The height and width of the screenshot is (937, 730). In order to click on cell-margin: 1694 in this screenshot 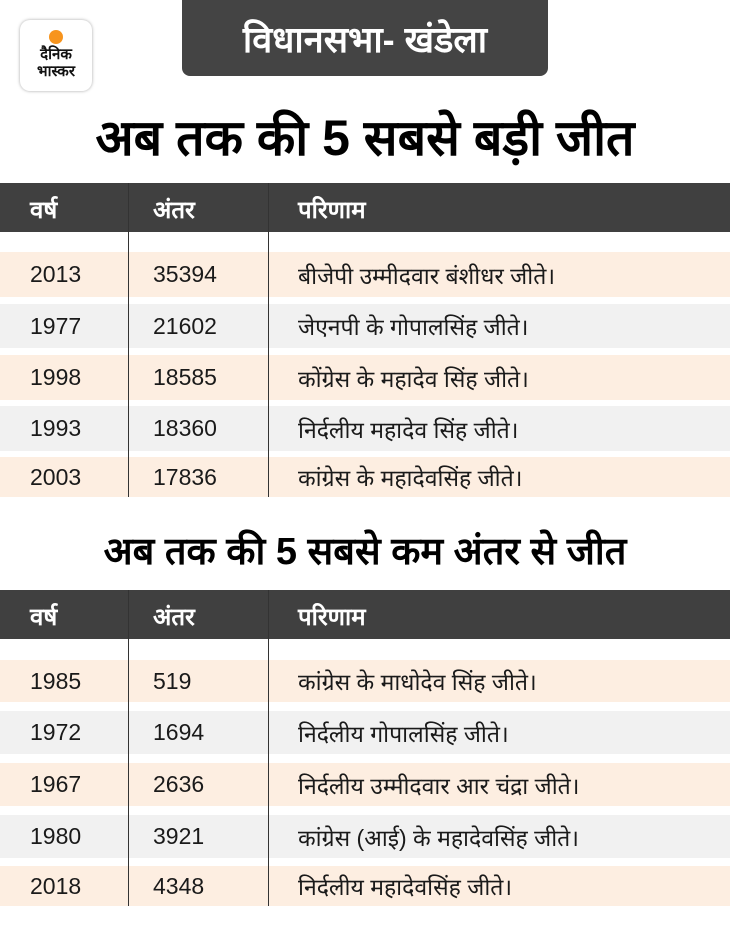, I will do `click(179, 732)`.